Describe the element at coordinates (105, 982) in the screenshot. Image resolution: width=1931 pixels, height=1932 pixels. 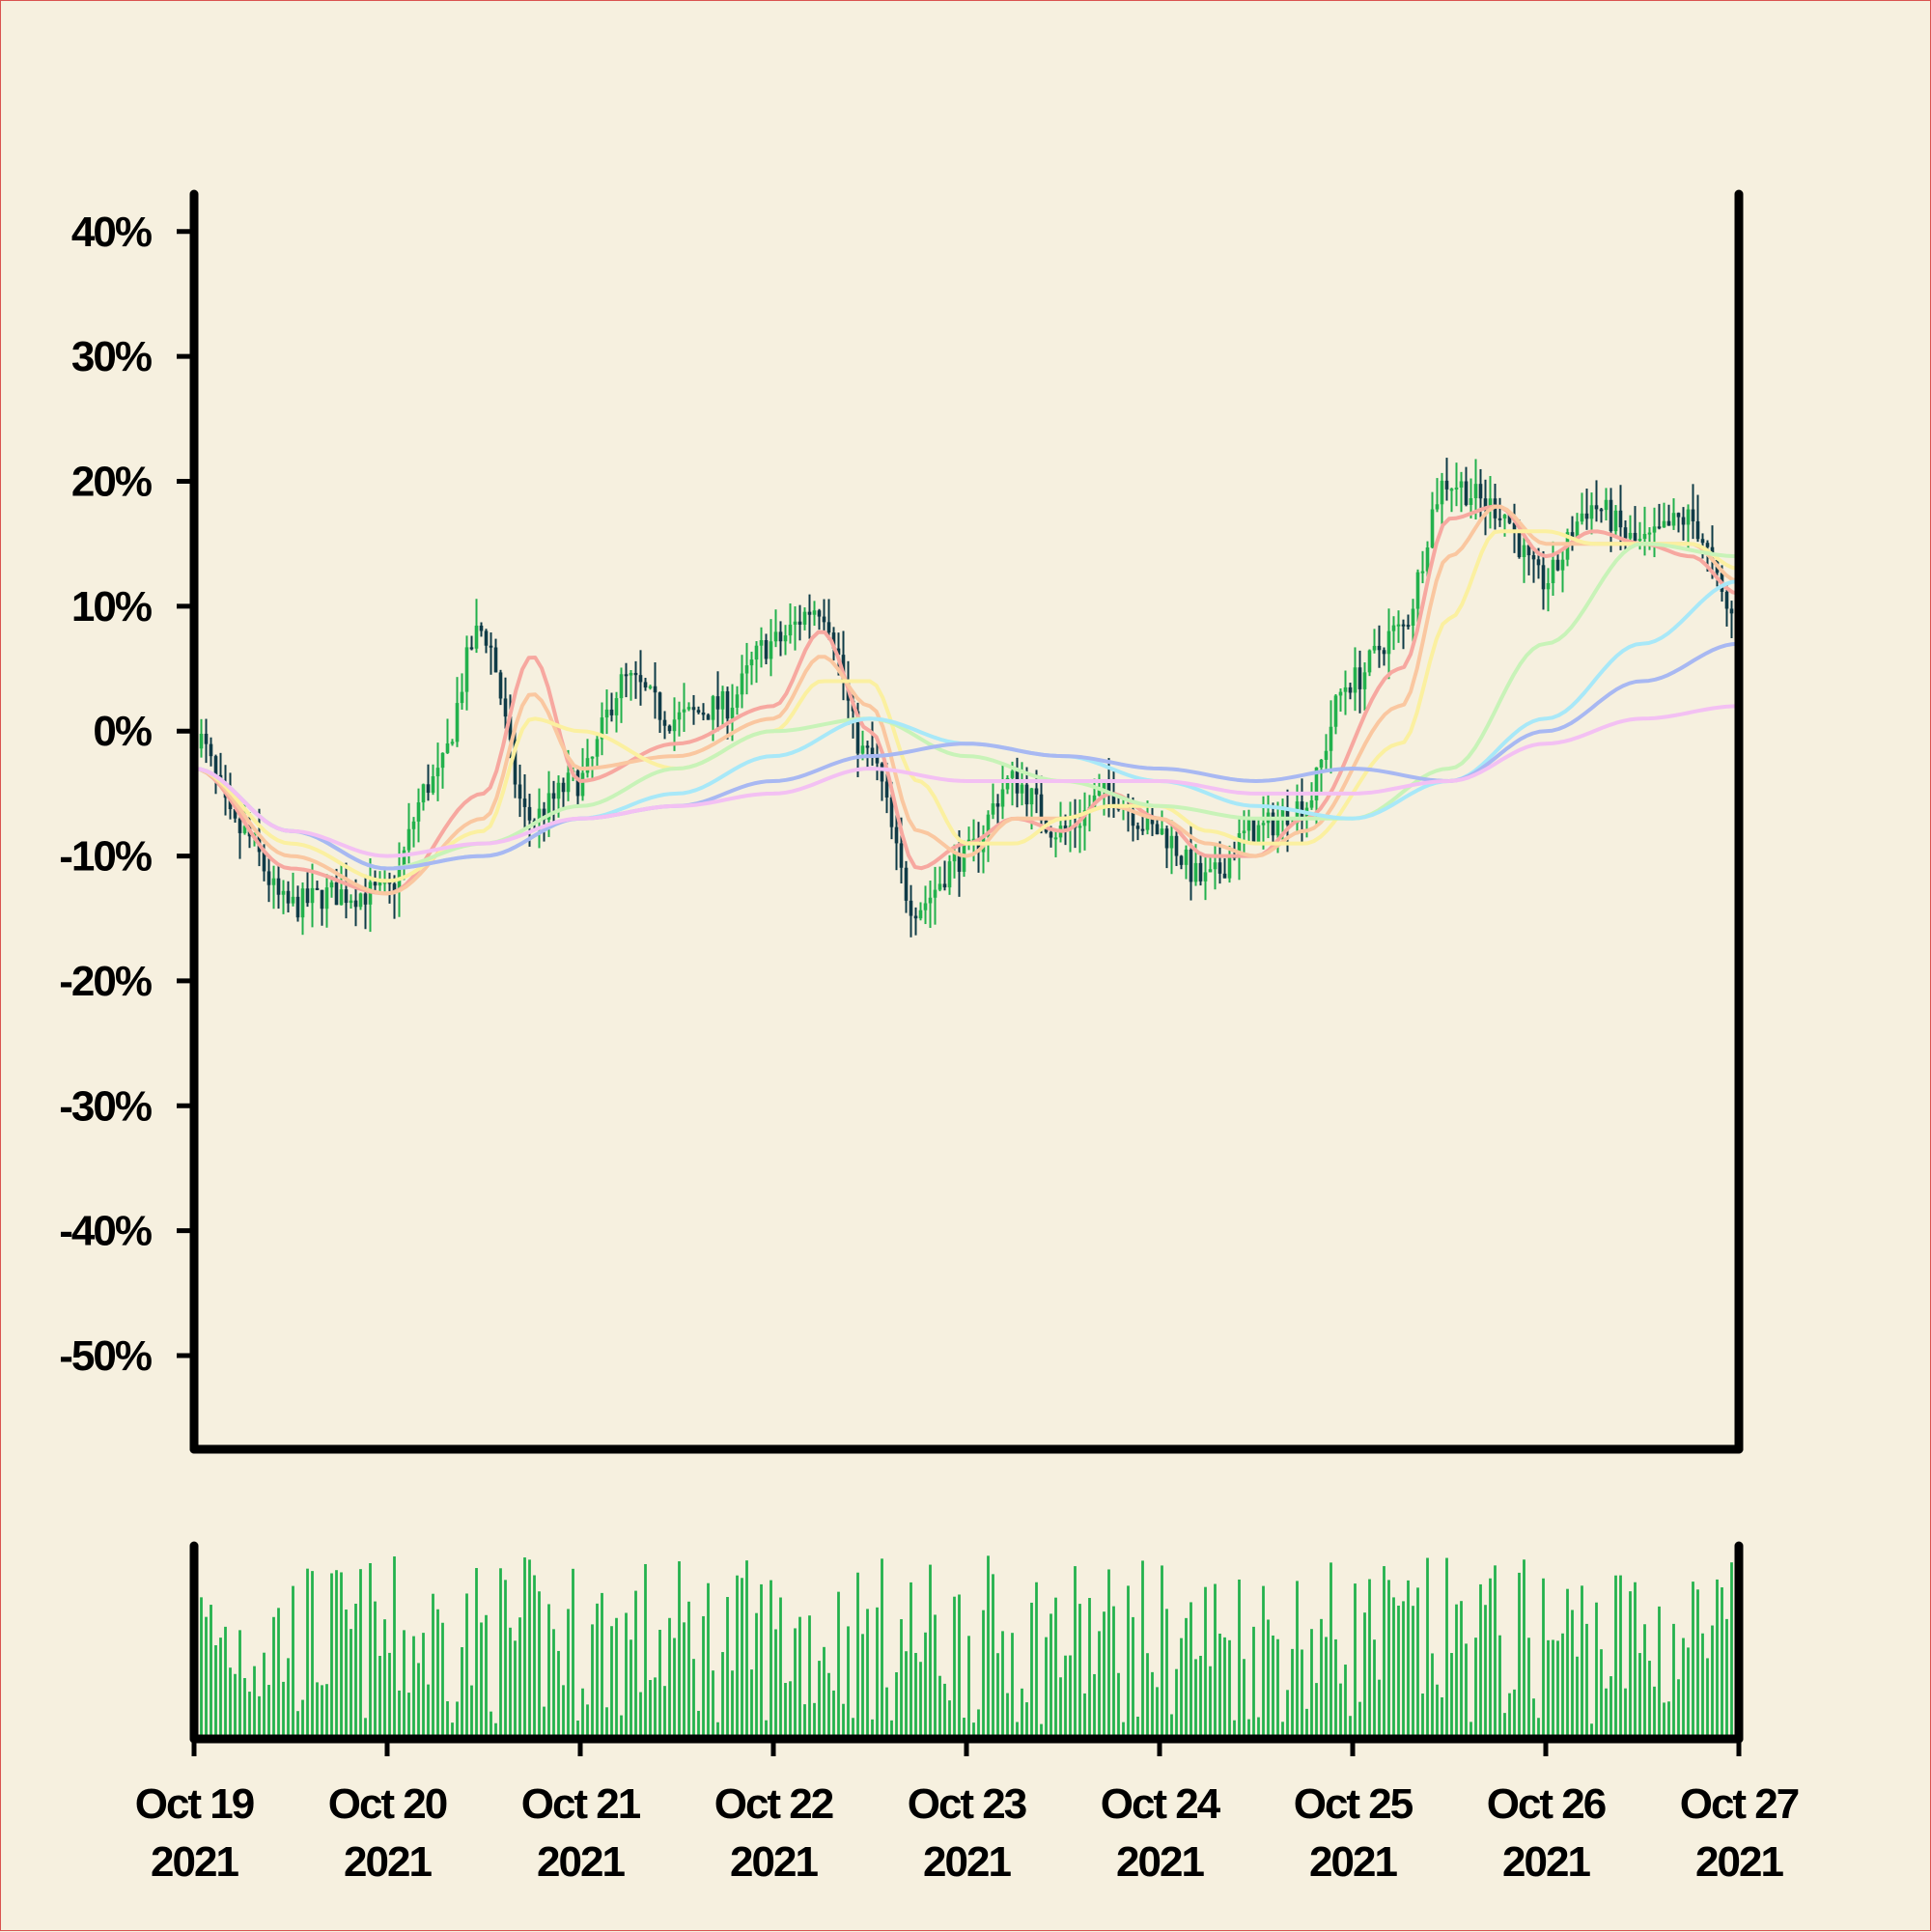
I see `y-tick-label: -20%` at that location.